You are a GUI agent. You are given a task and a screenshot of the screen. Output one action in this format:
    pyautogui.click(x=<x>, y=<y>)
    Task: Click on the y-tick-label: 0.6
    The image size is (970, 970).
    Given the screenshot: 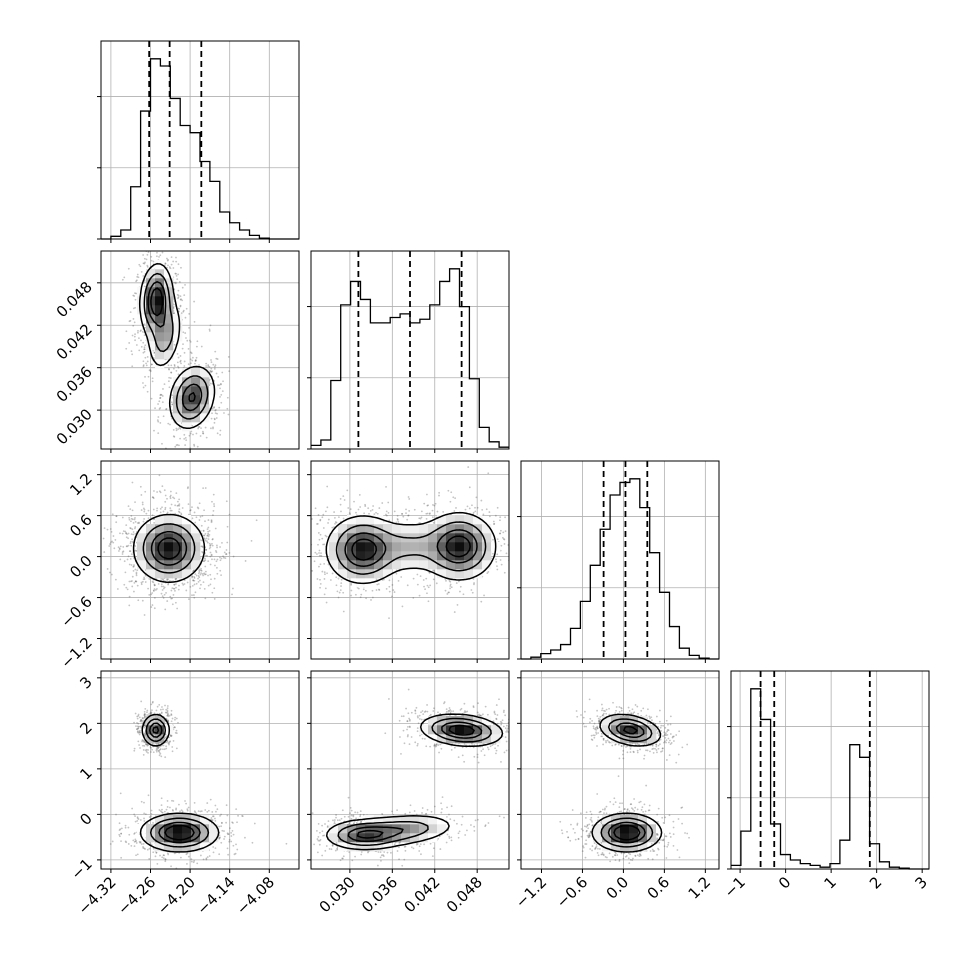 What is the action you would take?
    pyautogui.click(x=81, y=526)
    